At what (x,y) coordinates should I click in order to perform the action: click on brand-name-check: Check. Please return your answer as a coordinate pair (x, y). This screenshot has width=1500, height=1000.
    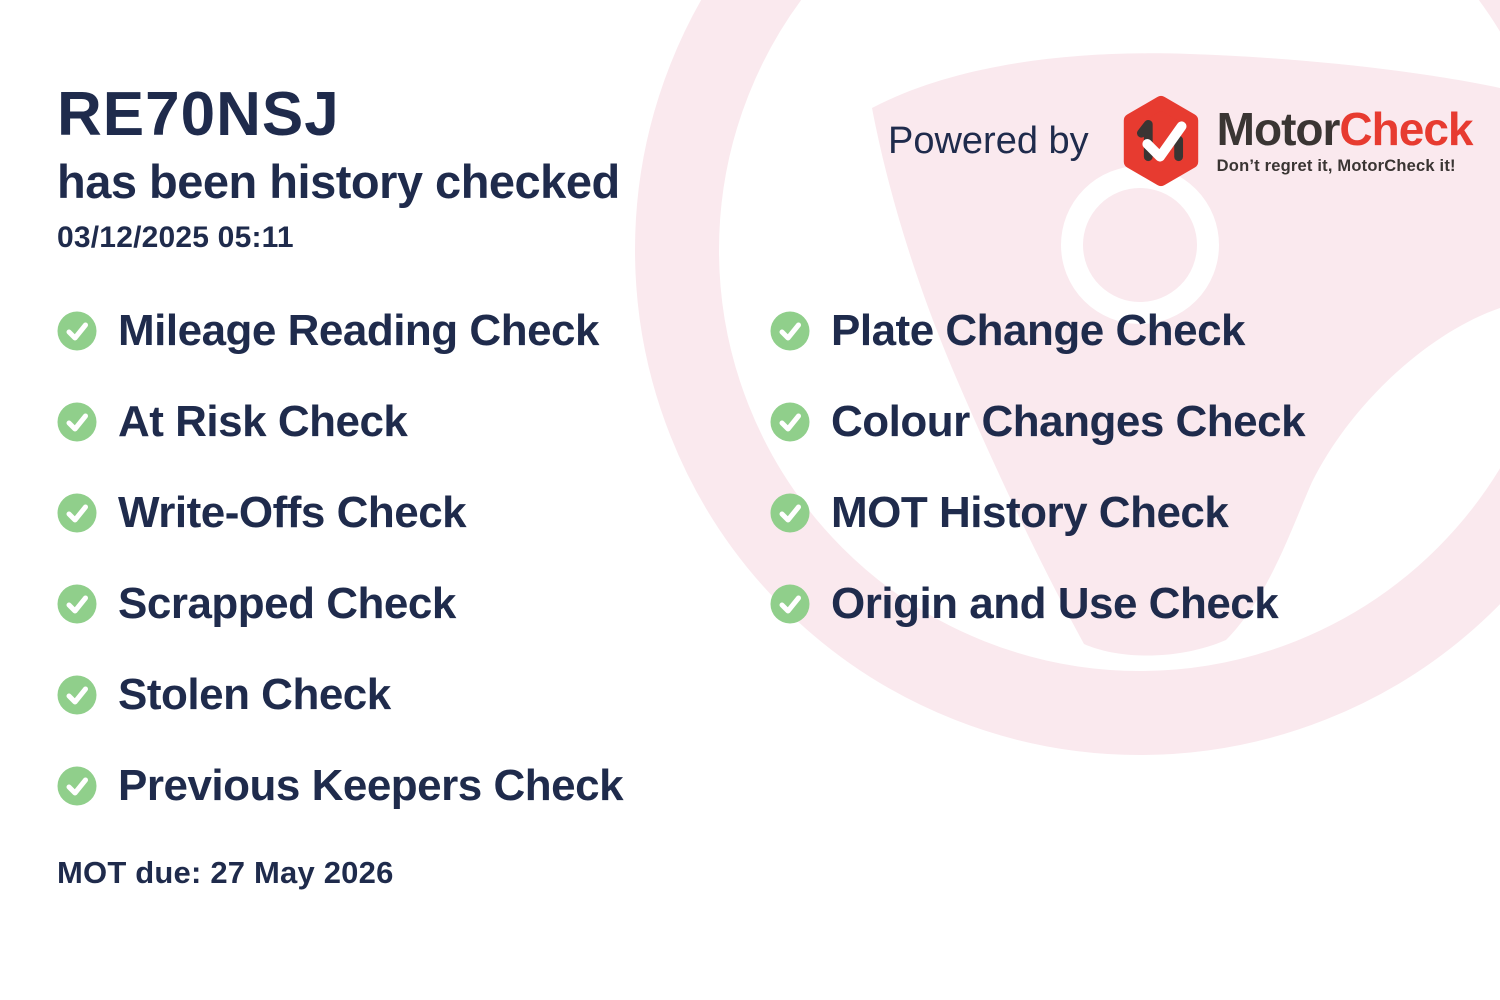
    Looking at the image, I should click on (1406, 129).